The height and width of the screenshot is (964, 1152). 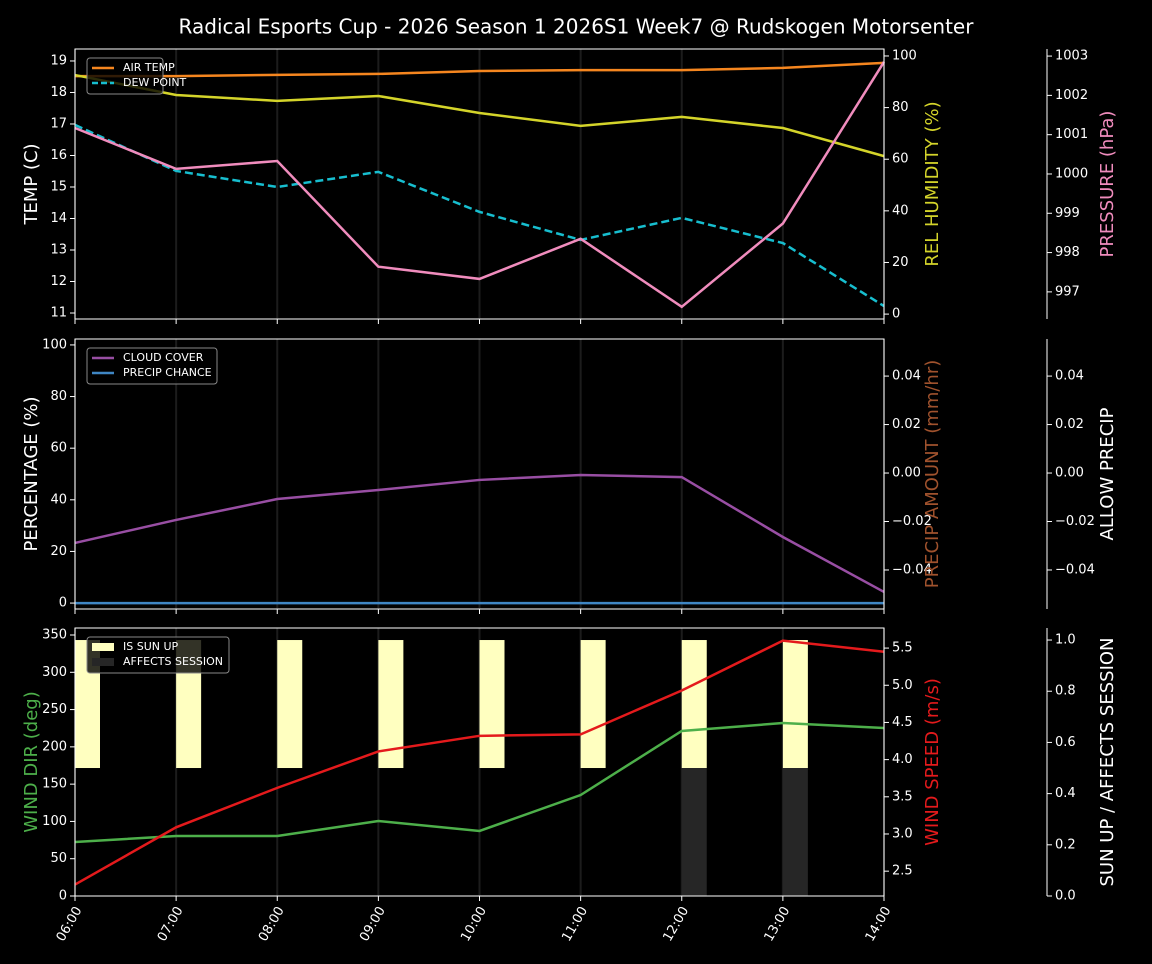 I want to click on y-tick-label: 19, so click(x=58, y=60).